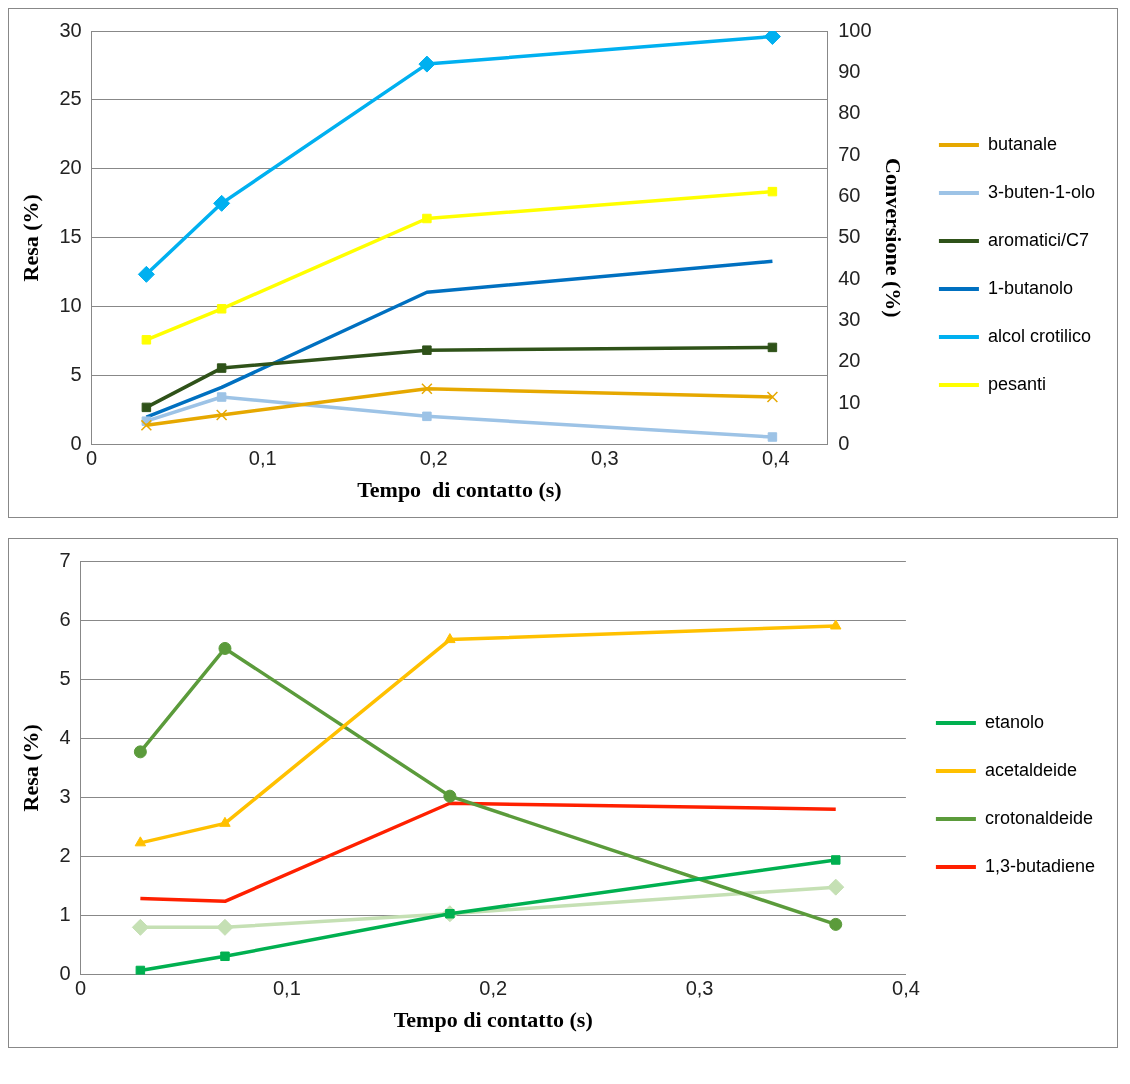 The width and height of the screenshot is (1130, 1084). What do you see at coordinates (70, 305) in the screenshot?
I see `y-tick-label: 10` at bounding box center [70, 305].